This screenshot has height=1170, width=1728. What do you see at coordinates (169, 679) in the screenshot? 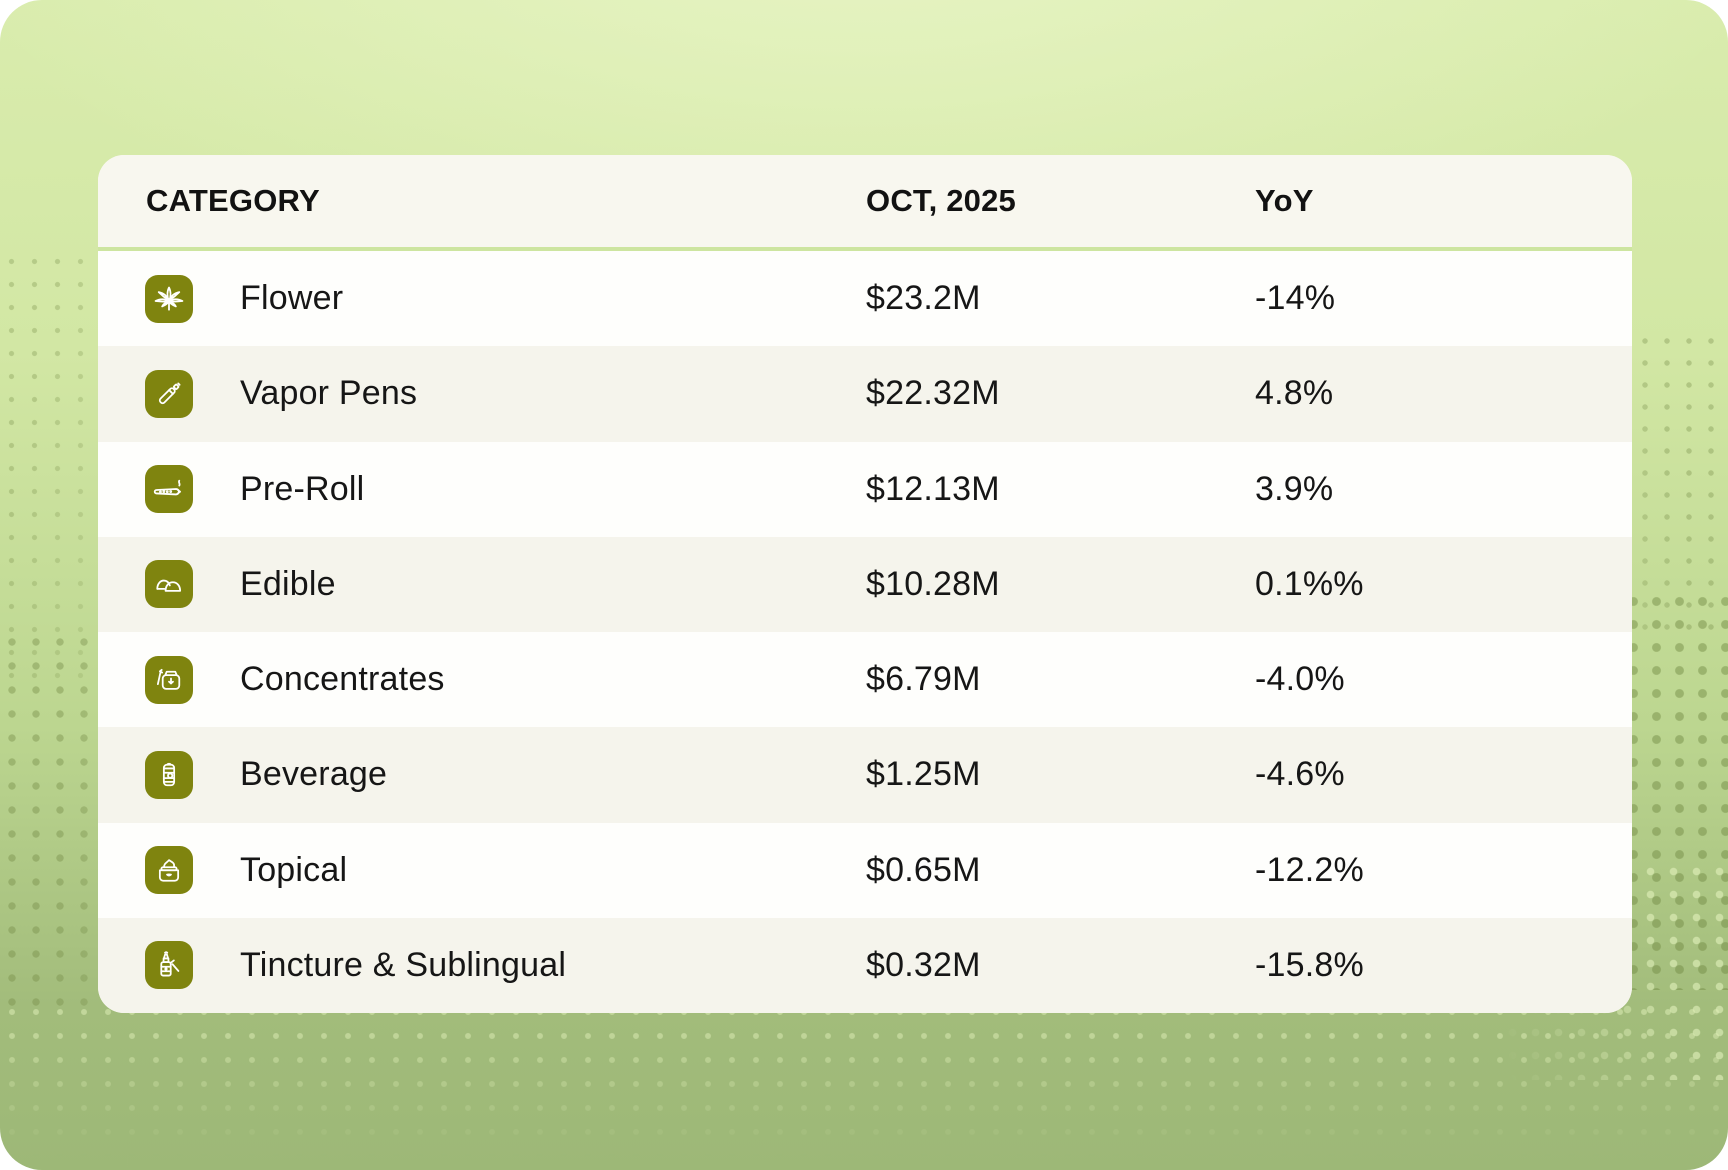
I see `concentrate-jar-icon` at bounding box center [169, 679].